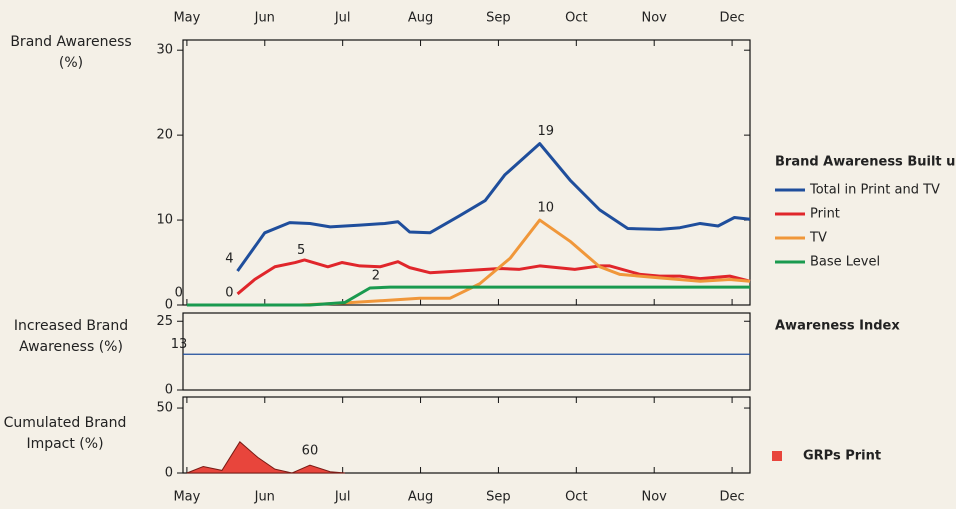  What do you see at coordinates (164, 321) in the screenshot?
I see `y-tick-label: 25` at bounding box center [164, 321].